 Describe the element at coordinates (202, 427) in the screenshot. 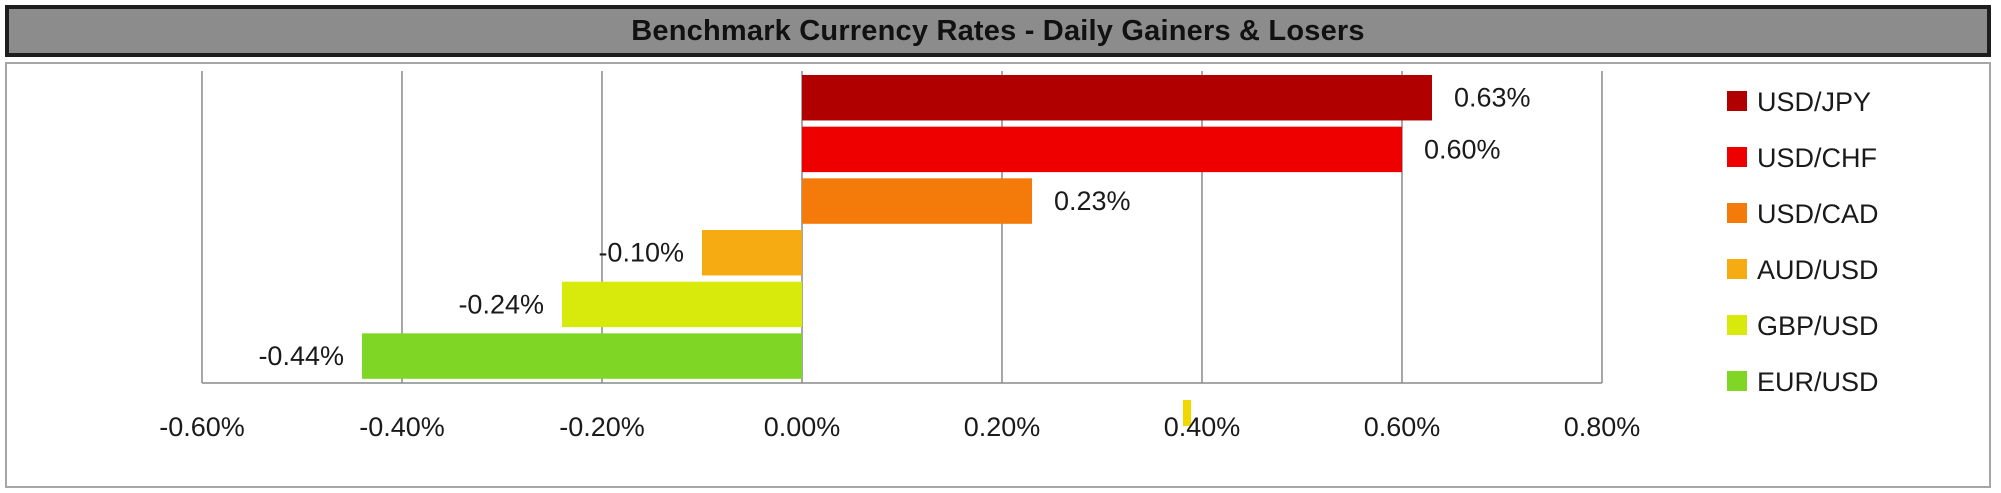

I see `x-tick-label-0: -0.60%` at that location.